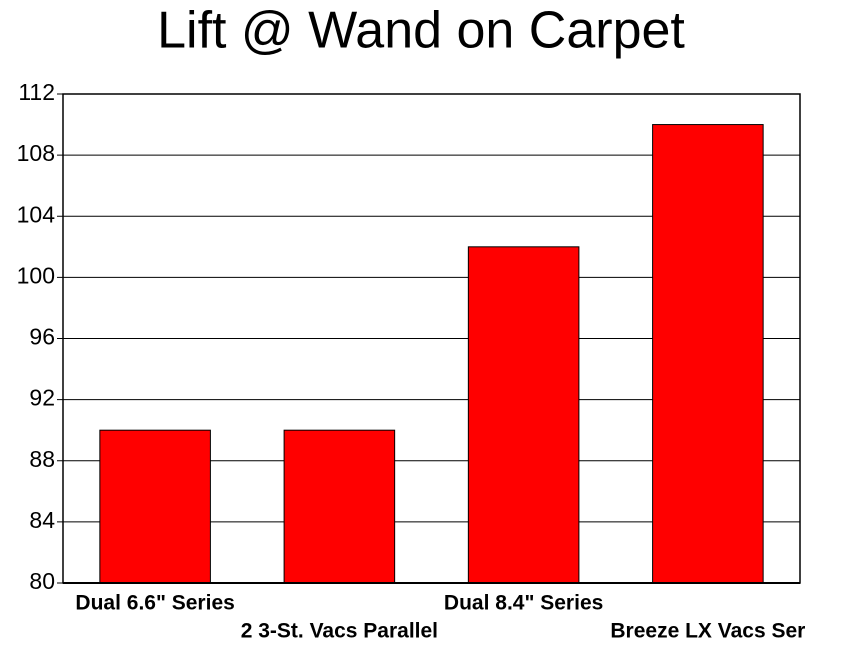 The height and width of the screenshot is (654, 843). Describe the element at coordinates (36, 153) in the screenshot. I see `y-tick-label: 108` at that location.